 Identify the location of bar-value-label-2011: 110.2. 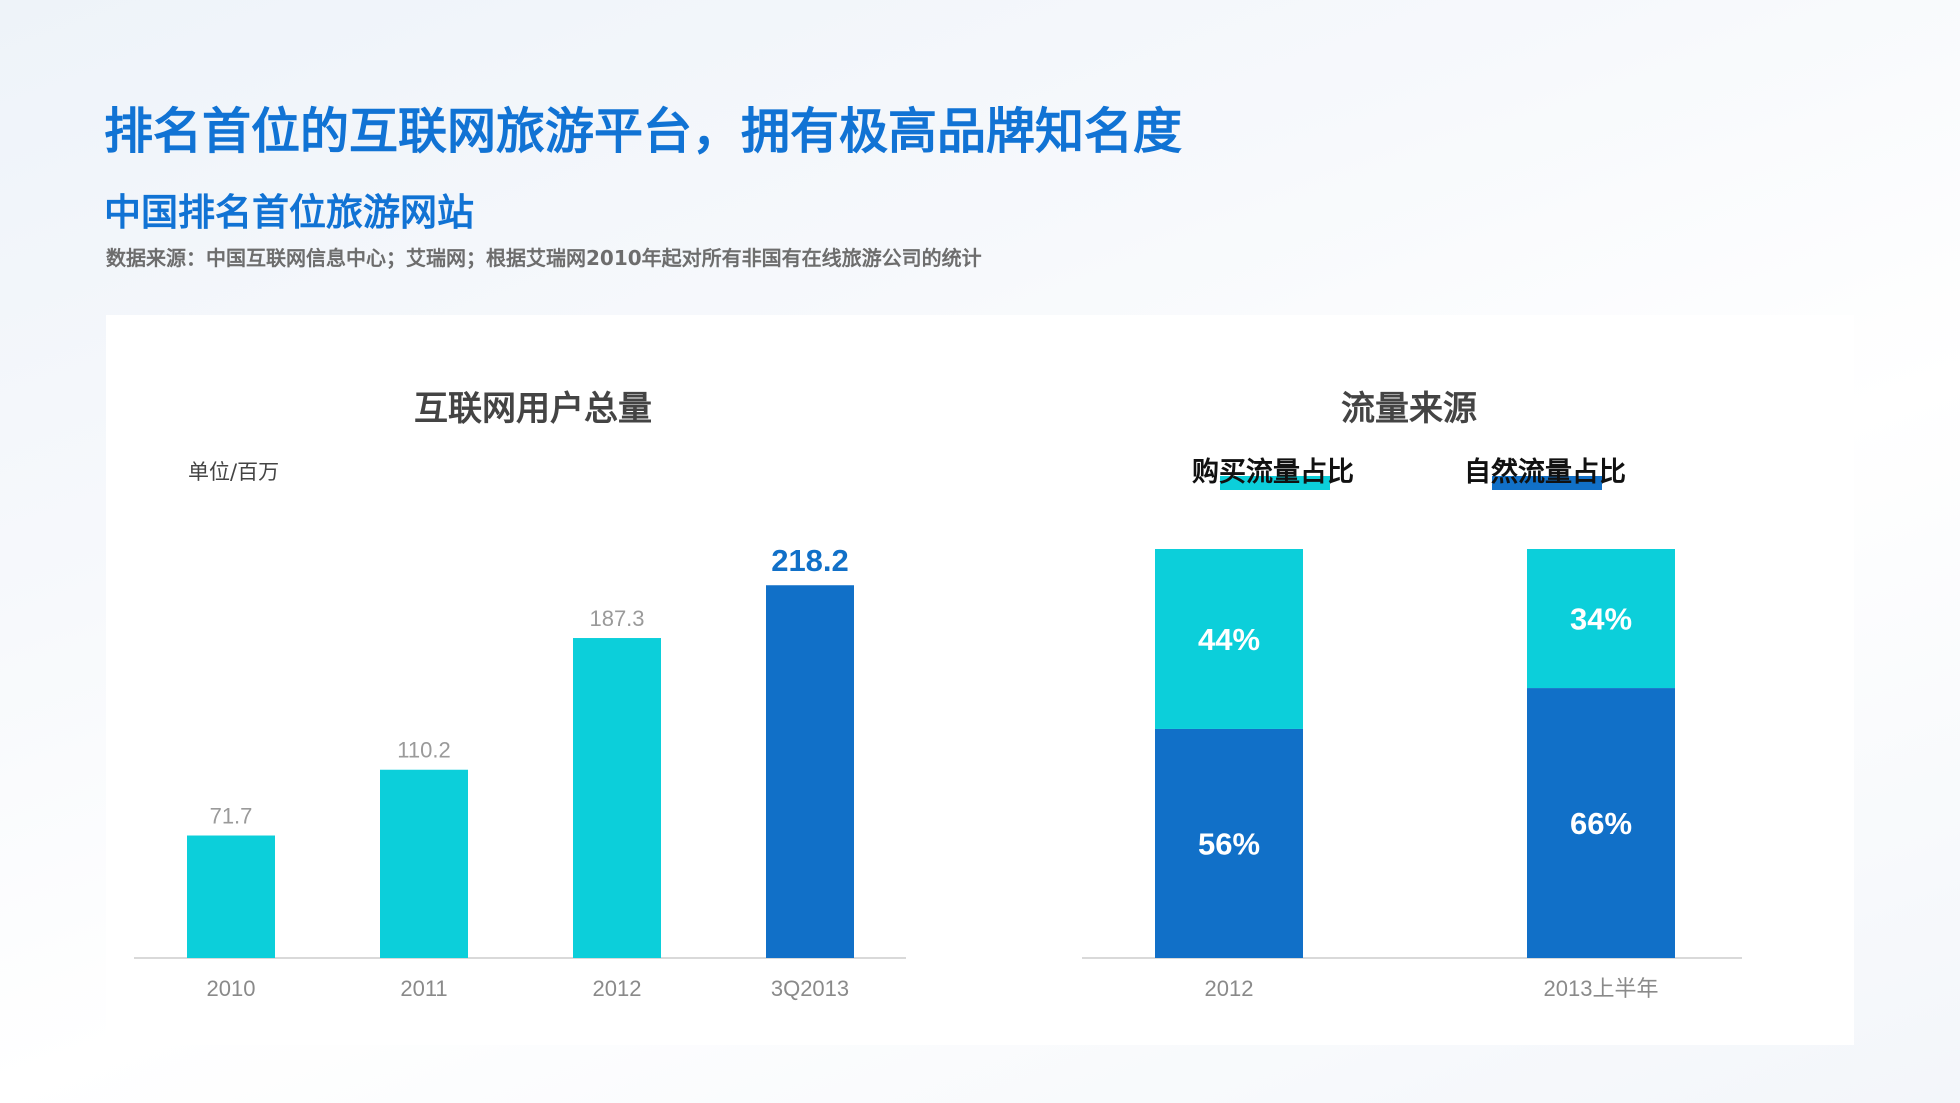
(423, 750).